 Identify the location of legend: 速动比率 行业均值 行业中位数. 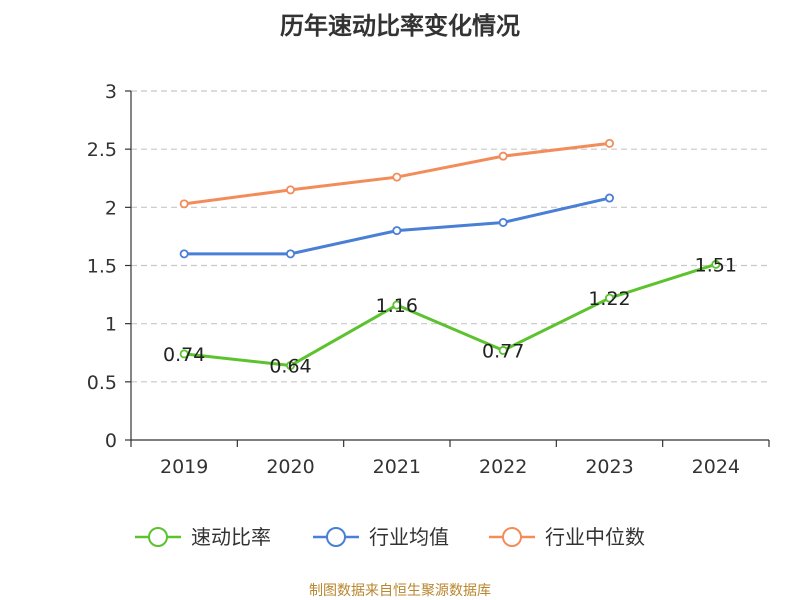
(390, 537).